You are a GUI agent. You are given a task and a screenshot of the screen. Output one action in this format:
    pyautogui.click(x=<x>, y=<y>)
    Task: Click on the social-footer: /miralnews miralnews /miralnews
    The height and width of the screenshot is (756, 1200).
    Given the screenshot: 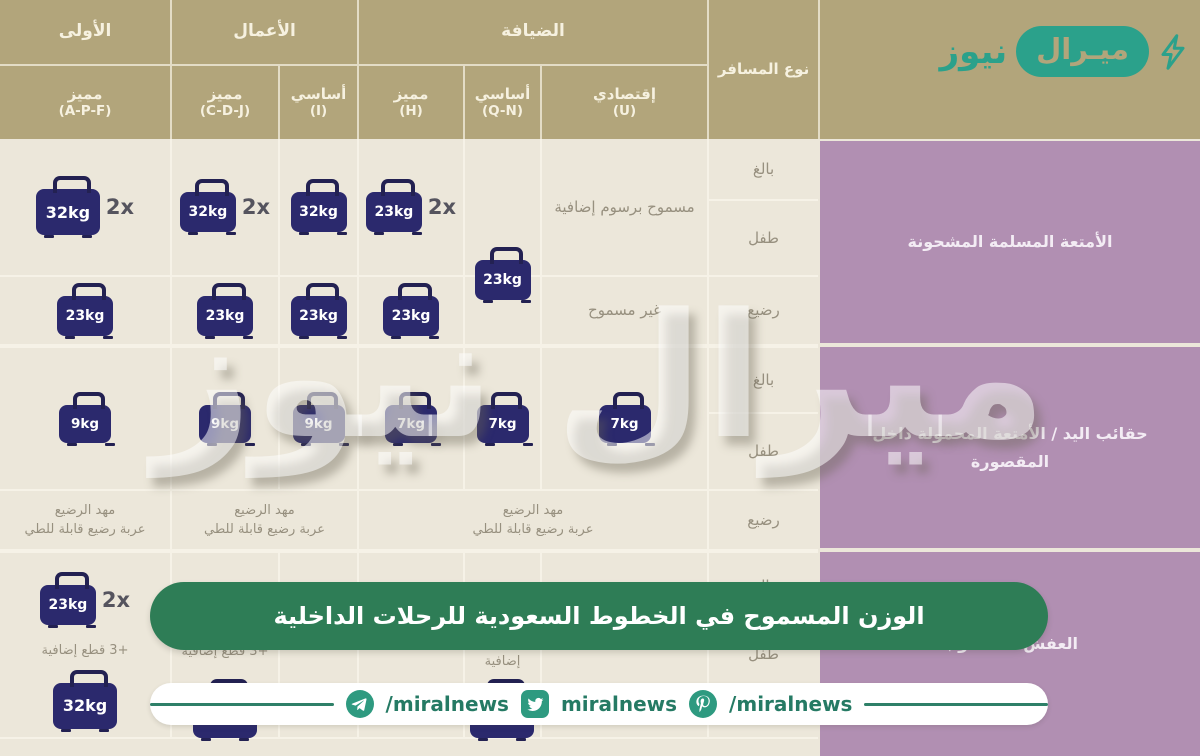 What is the action you would take?
    pyautogui.click(x=599, y=704)
    